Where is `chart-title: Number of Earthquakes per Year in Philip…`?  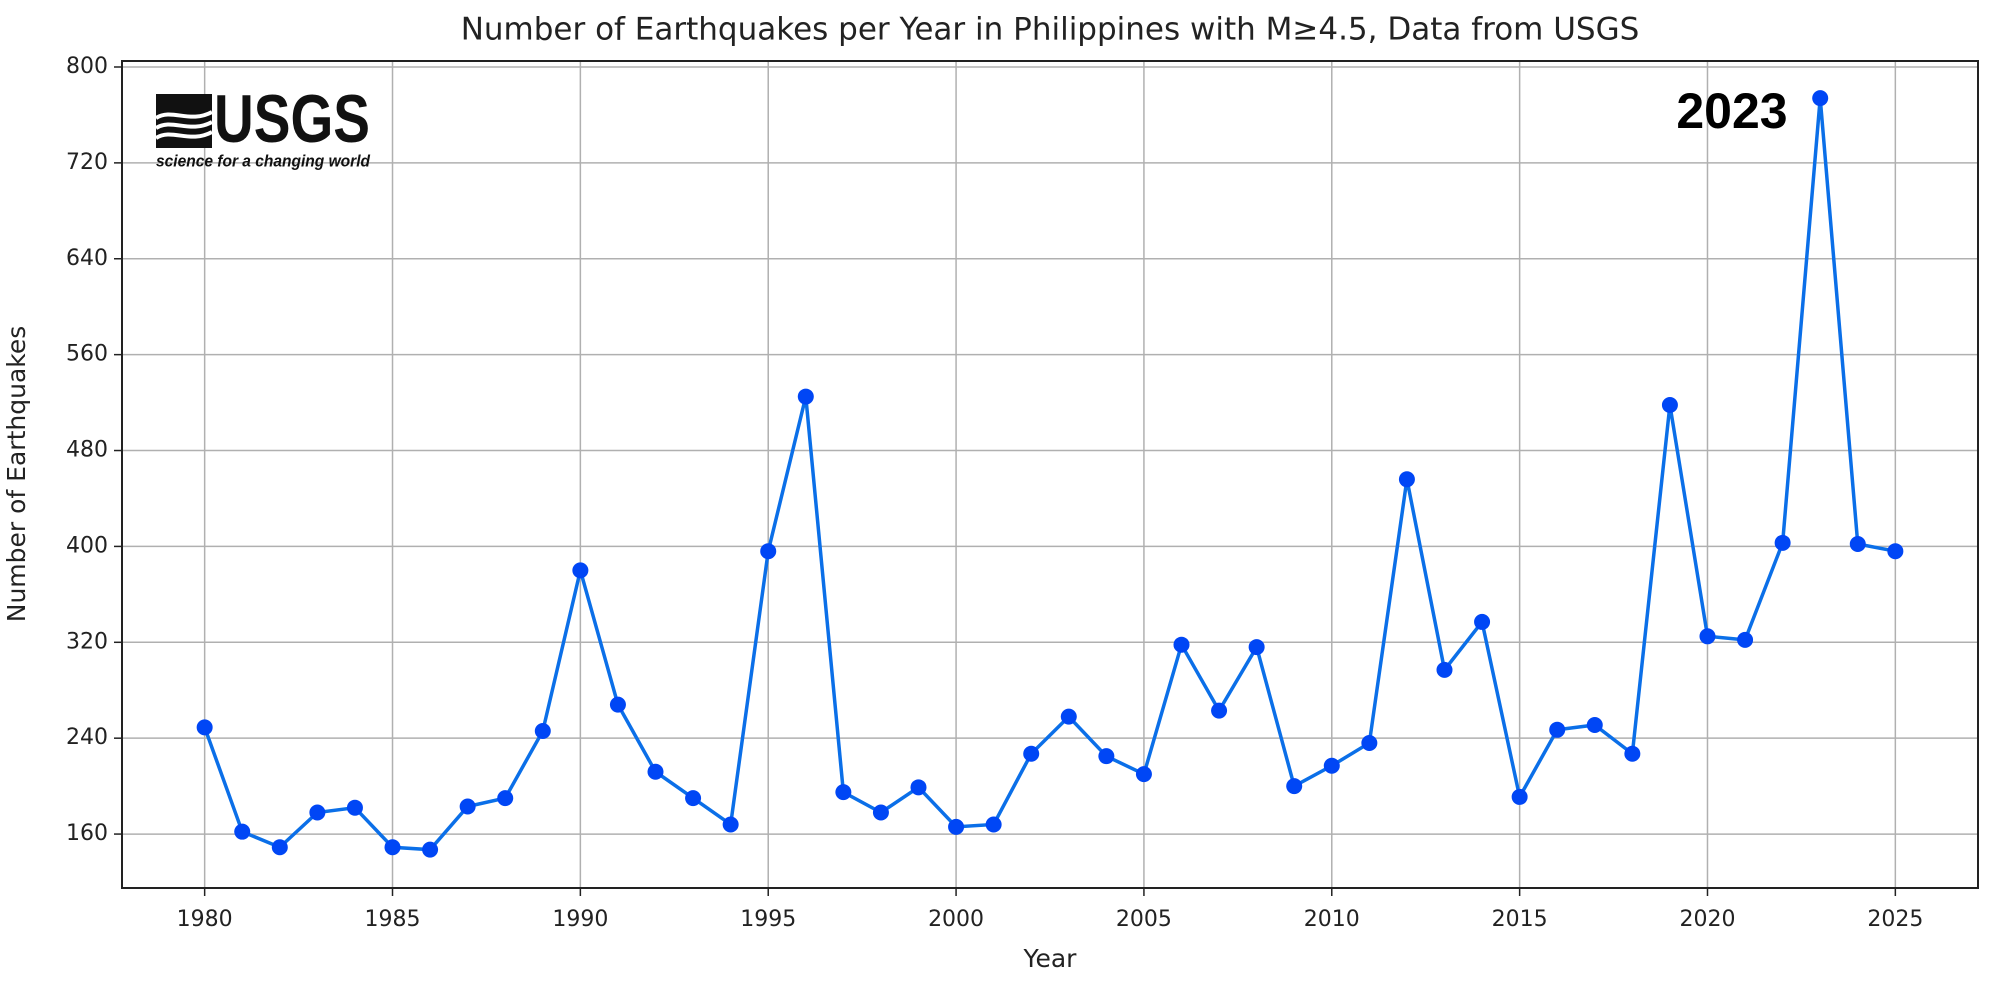 chart-title: Number of Earthquakes per Year in Philip… is located at coordinates (1050, 30).